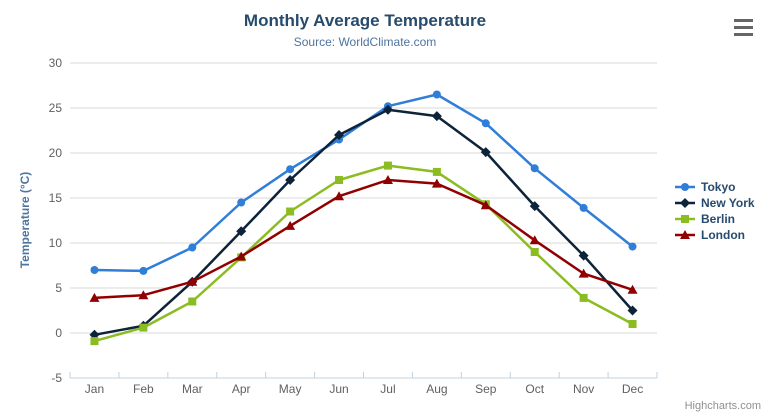 This screenshot has width=769, height=416. What do you see at coordinates (723, 235) in the screenshot?
I see `legend-label: London` at bounding box center [723, 235].